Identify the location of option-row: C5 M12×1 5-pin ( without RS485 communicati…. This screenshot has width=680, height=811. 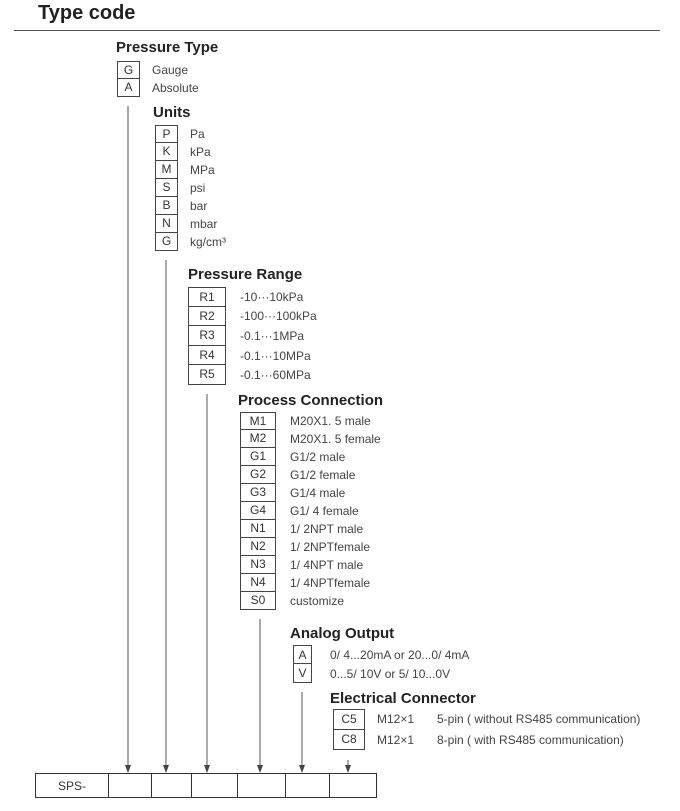
(486, 719).